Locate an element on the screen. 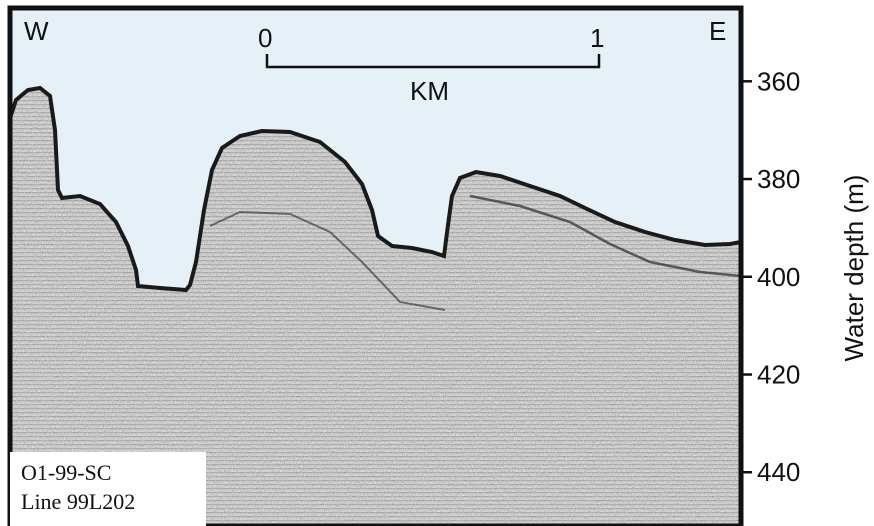 This screenshot has width=874, height=526. scale-end-label: 1 is located at coordinates (597, 38).